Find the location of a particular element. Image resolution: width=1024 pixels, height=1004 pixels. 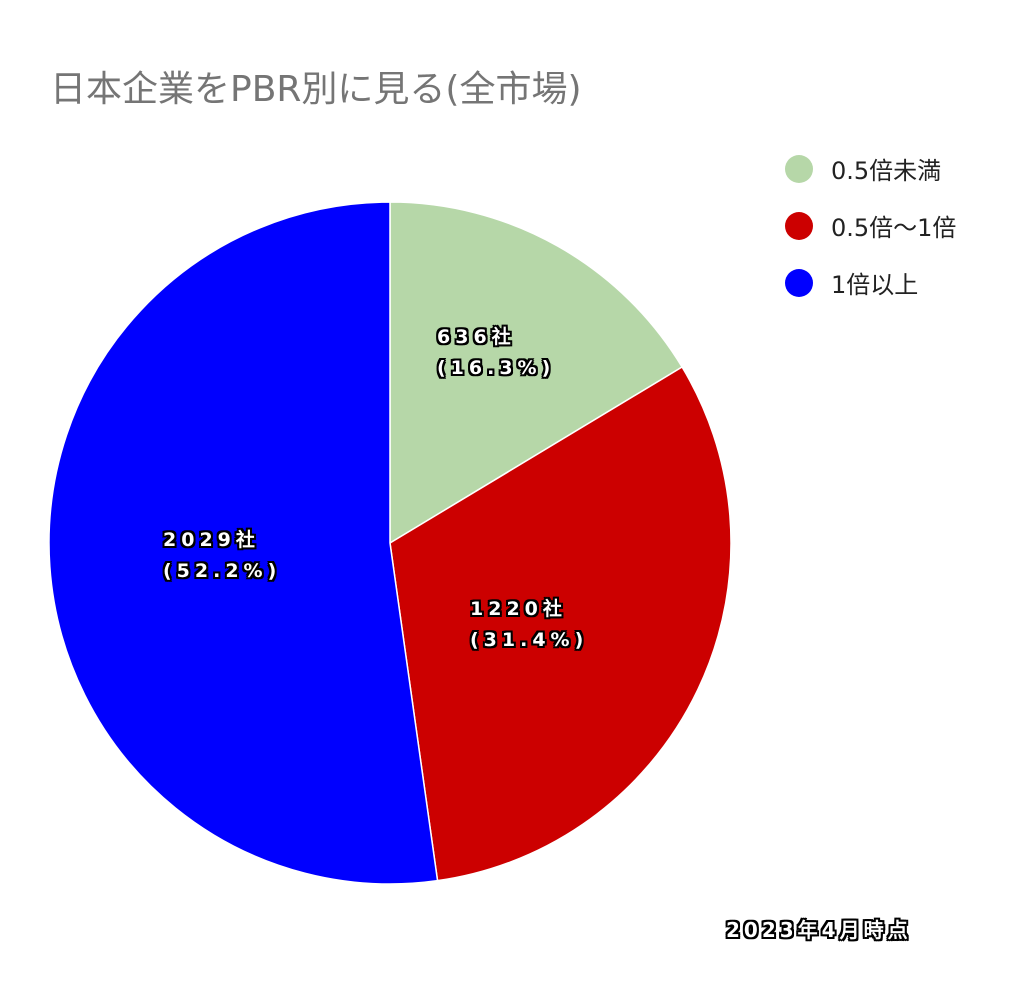

slice-label-count: 2029社 is located at coordinates (211, 540).